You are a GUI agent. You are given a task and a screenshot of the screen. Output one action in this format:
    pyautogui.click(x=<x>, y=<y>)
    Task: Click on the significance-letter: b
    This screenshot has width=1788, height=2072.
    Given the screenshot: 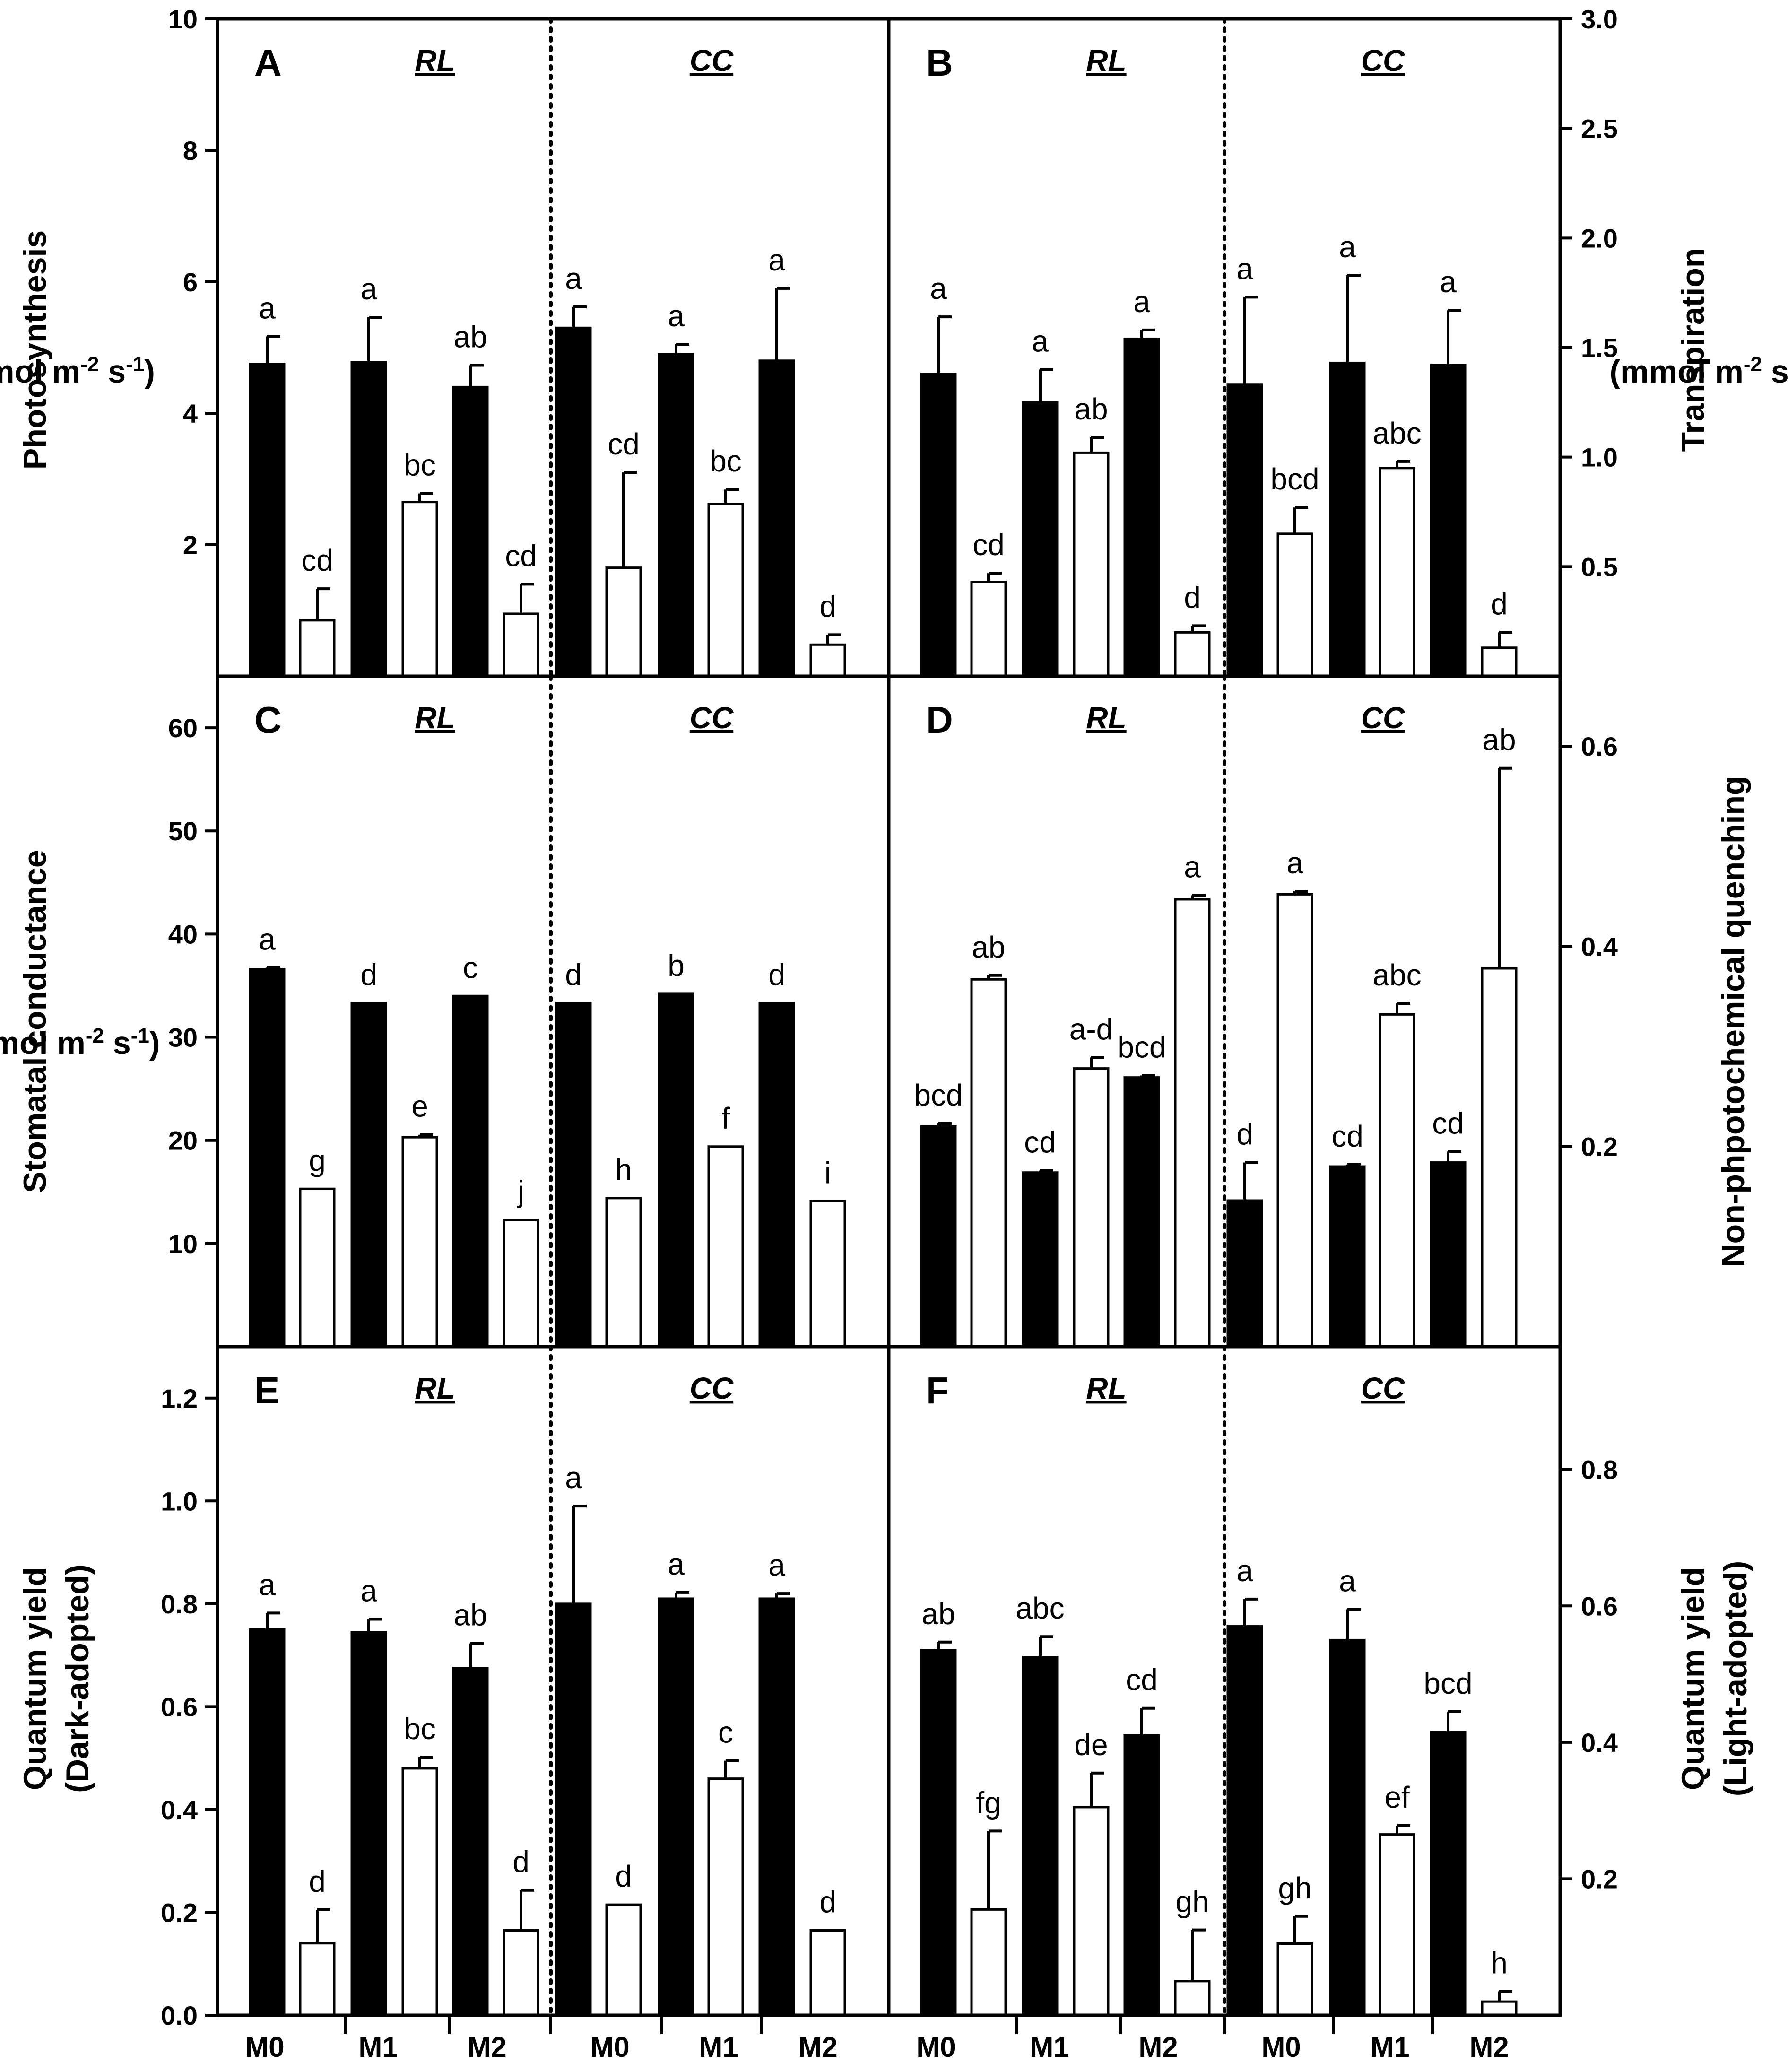 What is the action you would take?
    pyautogui.click(x=676, y=966)
    